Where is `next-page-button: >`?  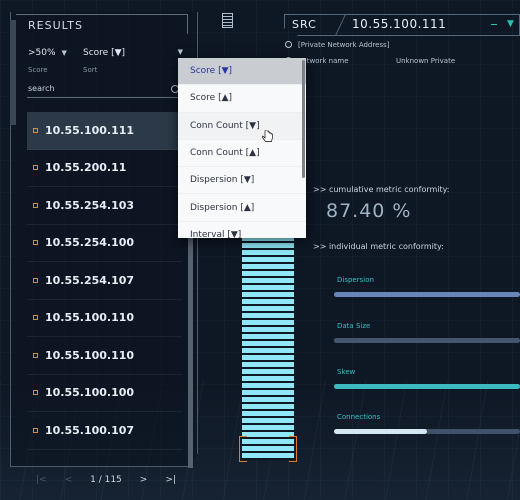 next-page-button: > is located at coordinates (143, 480).